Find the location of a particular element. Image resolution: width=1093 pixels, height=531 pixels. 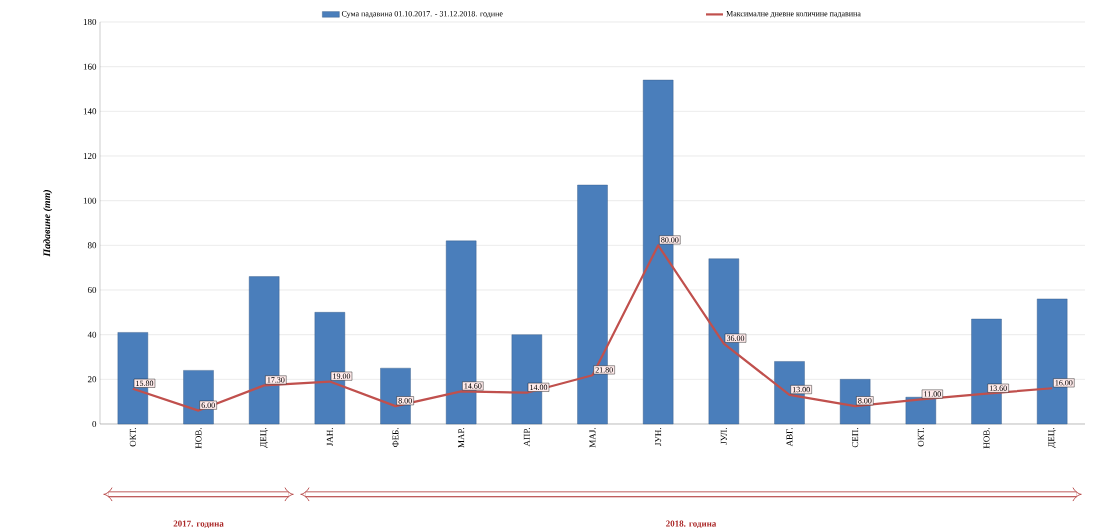

y-tick-label: 20 is located at coordinates (92, 379).